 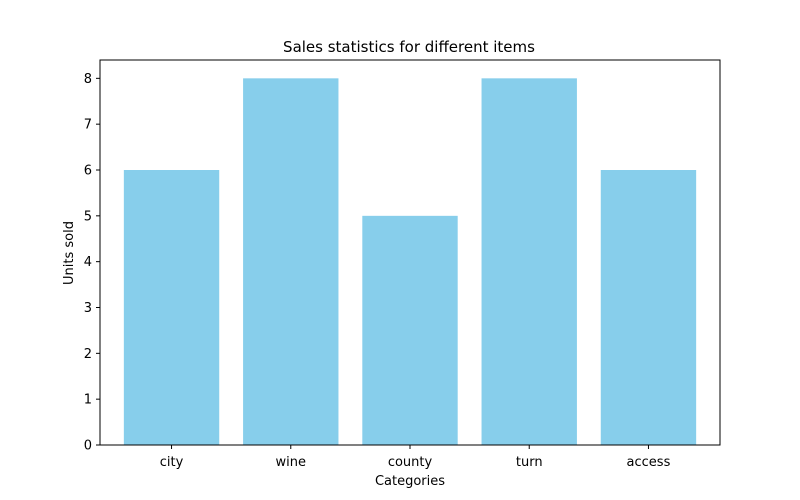 I want to click on y-tick-label: 3, so click(x=88, y=308).